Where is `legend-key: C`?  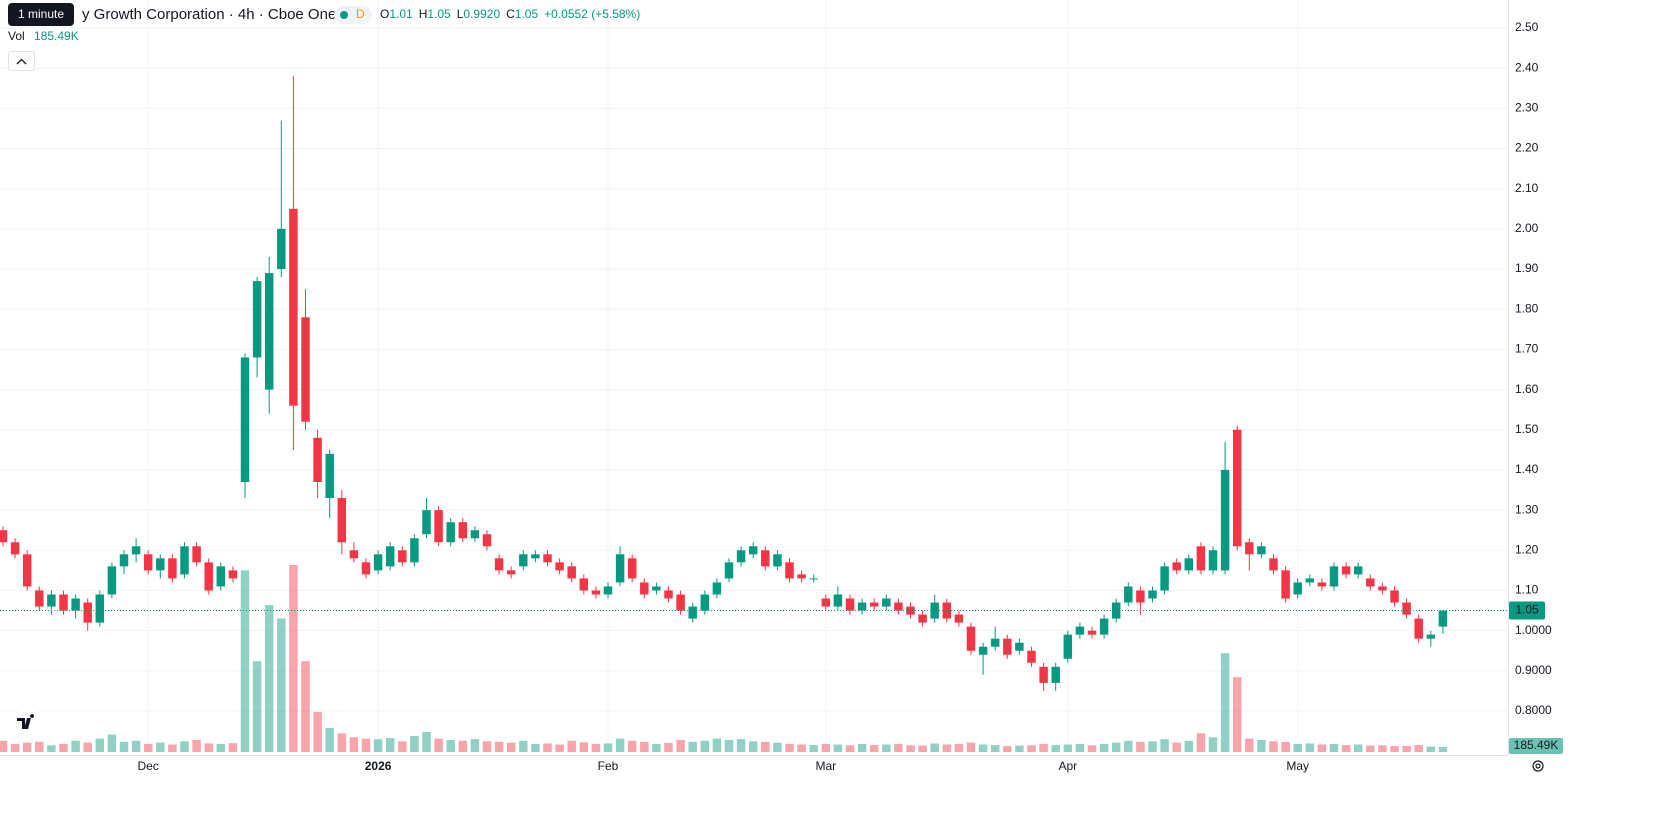
legend-key: C is located at coordinates (510, 14).